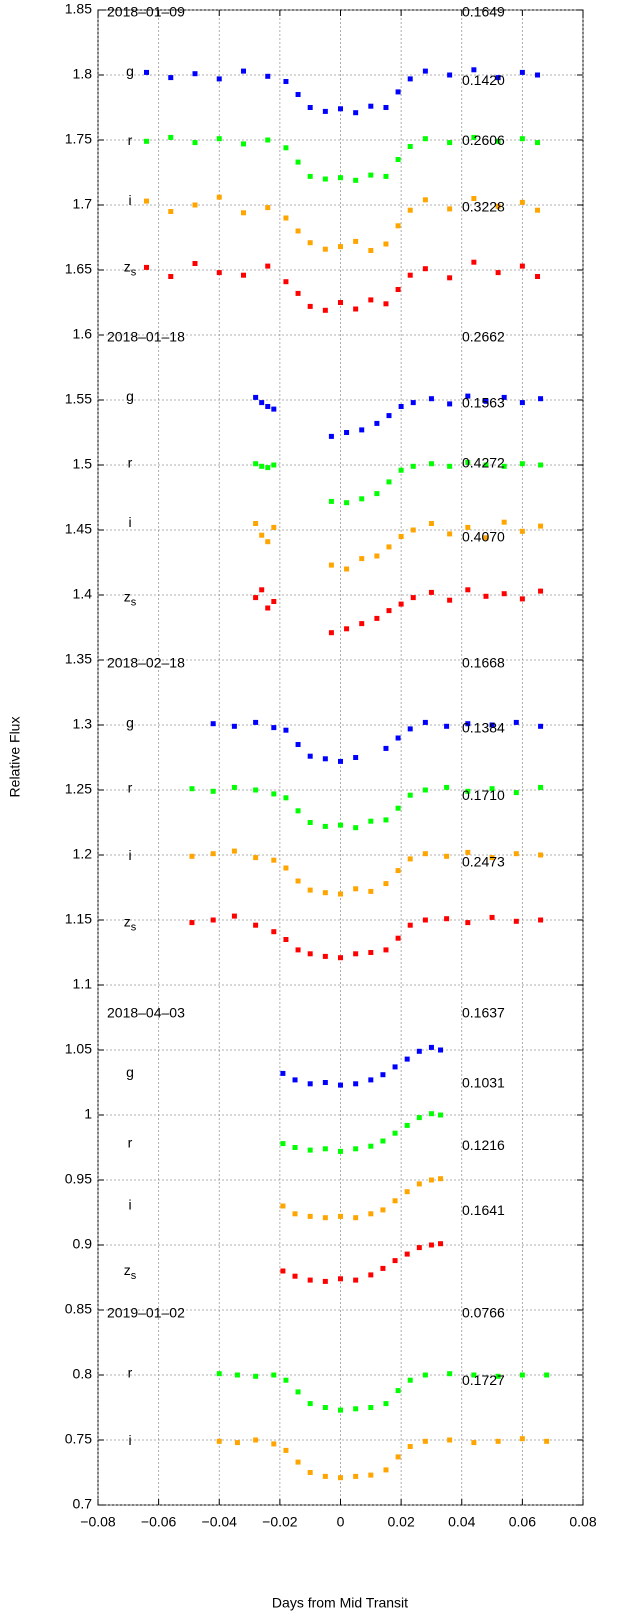 This screenshot has width=624, height=1619. Describe the element at coordinates (341, 1522) in the screenshot. I see `x-tick-label: 0` at that location.